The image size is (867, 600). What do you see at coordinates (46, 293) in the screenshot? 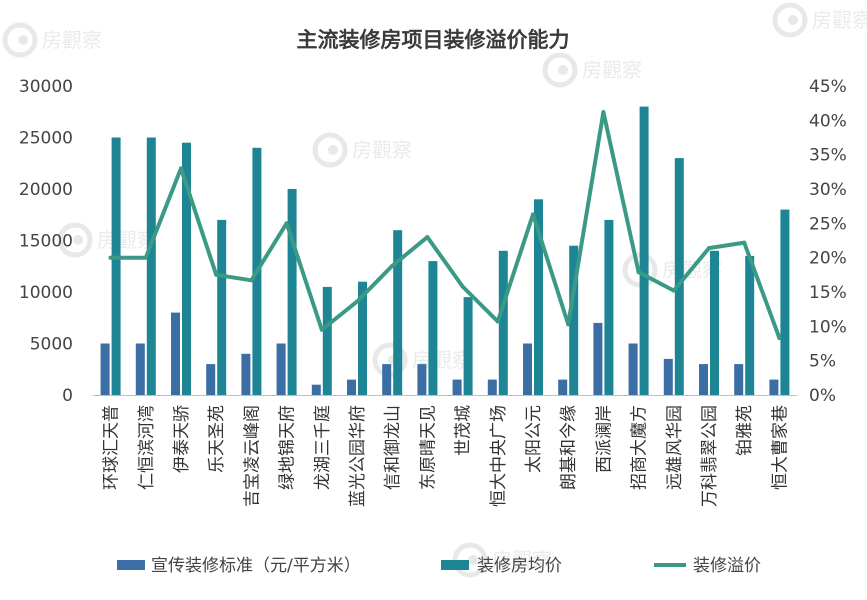
I see `left-tick-label: 10000` at bounding box center [46, 293].